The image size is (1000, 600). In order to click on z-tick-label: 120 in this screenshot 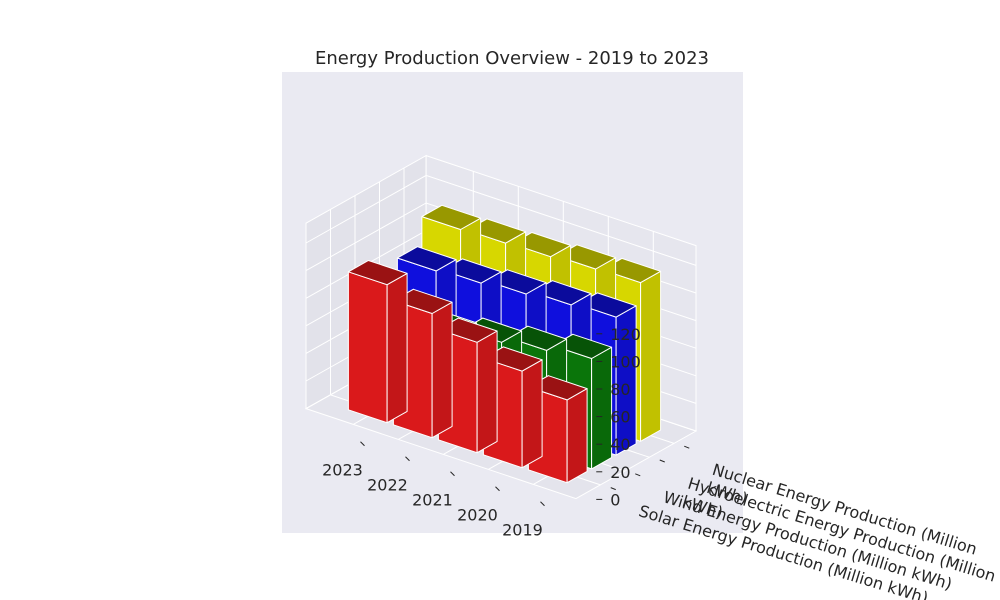, I will do `click(625, 334)`.